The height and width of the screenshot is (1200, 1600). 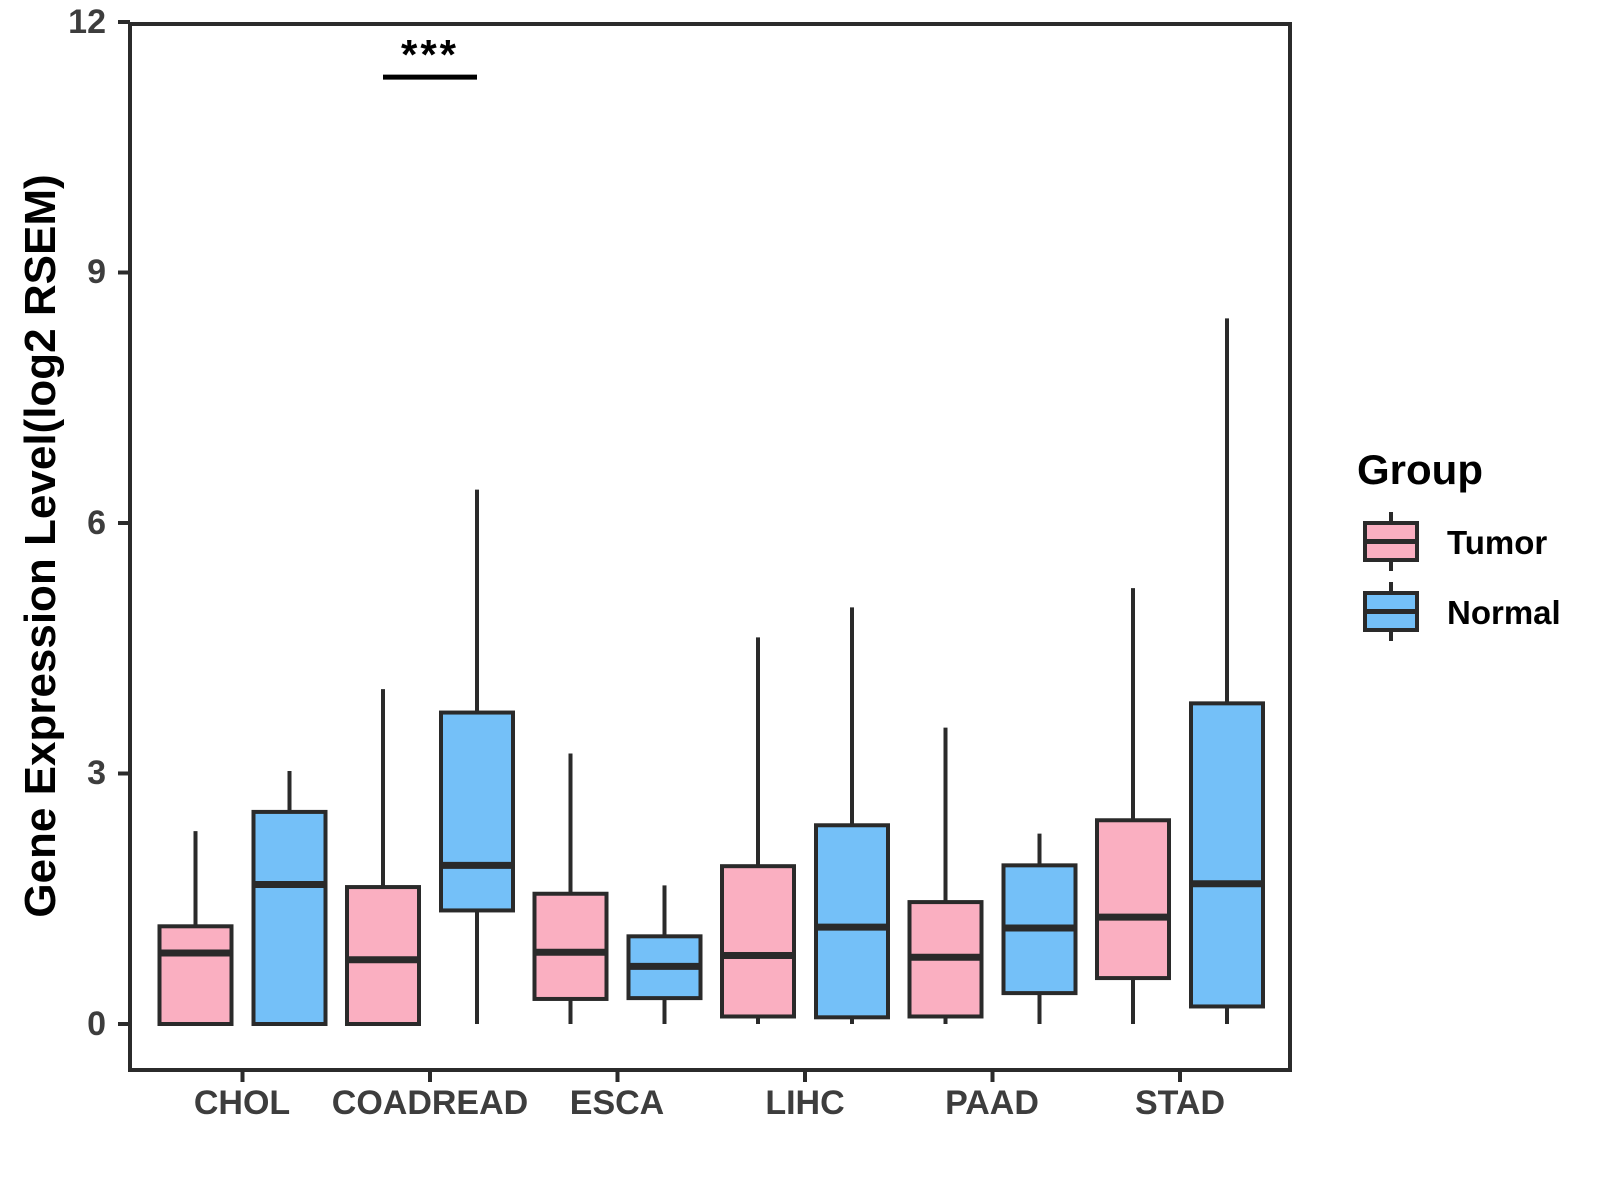 What do you see at coordinates (96, 272) in the screenshot?
I see `y-tick-label-9: 9` at bounding box center [96, 272].